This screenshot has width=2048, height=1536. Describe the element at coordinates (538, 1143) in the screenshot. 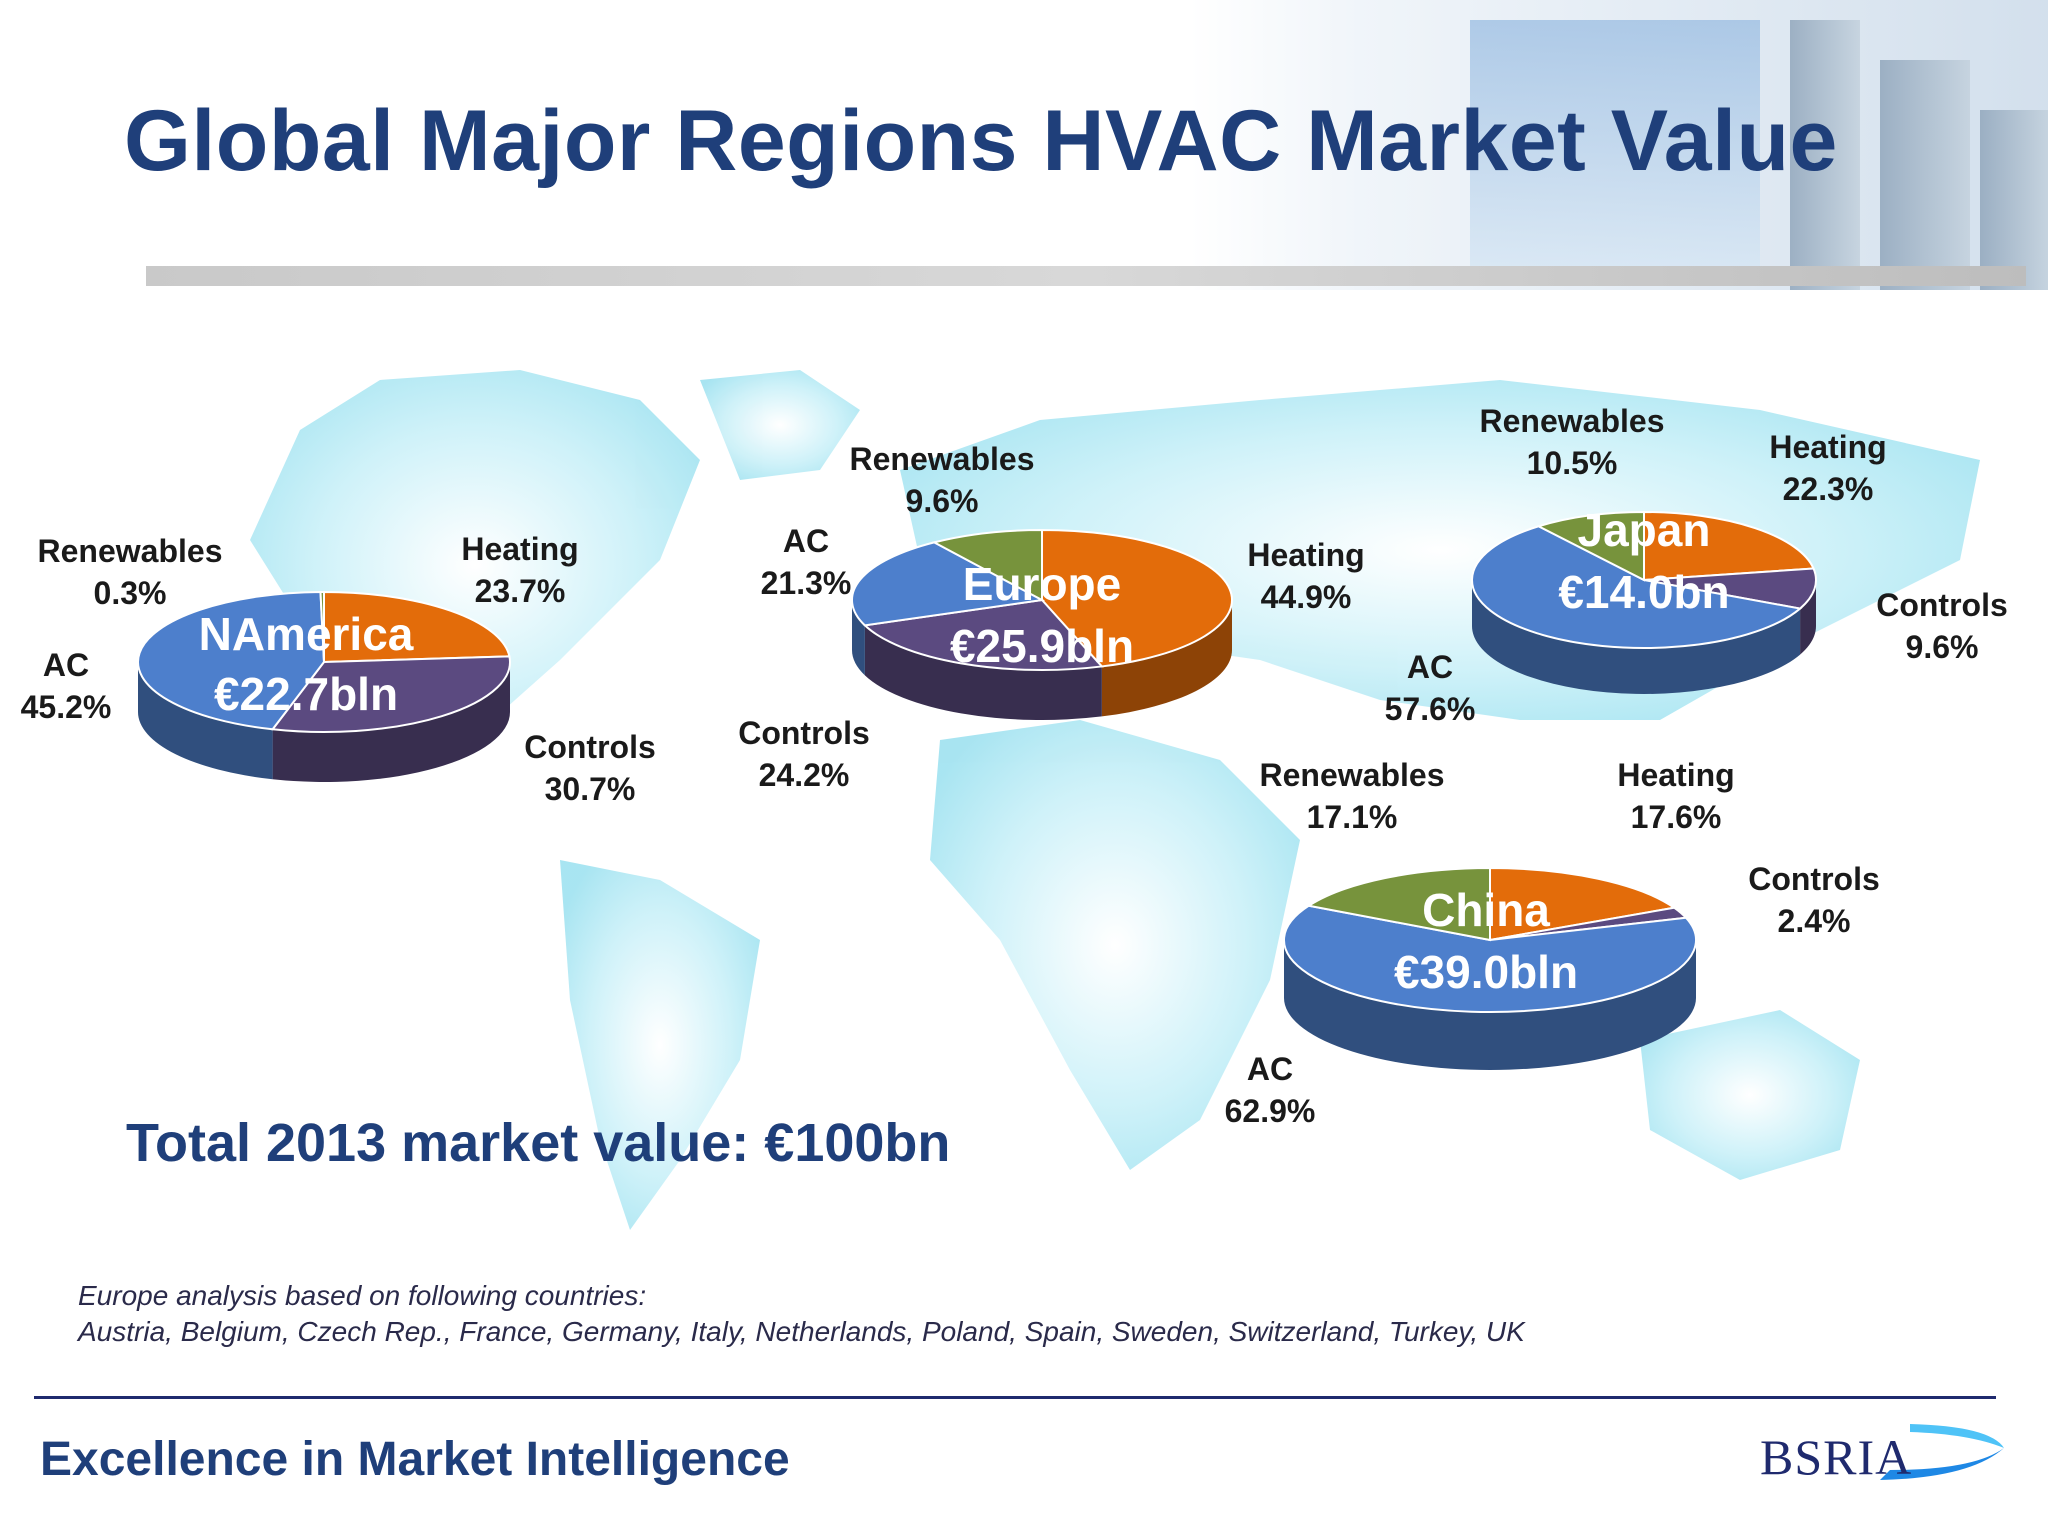

I see `total-market-value: Total 2013 market value: €100bn` at that location.